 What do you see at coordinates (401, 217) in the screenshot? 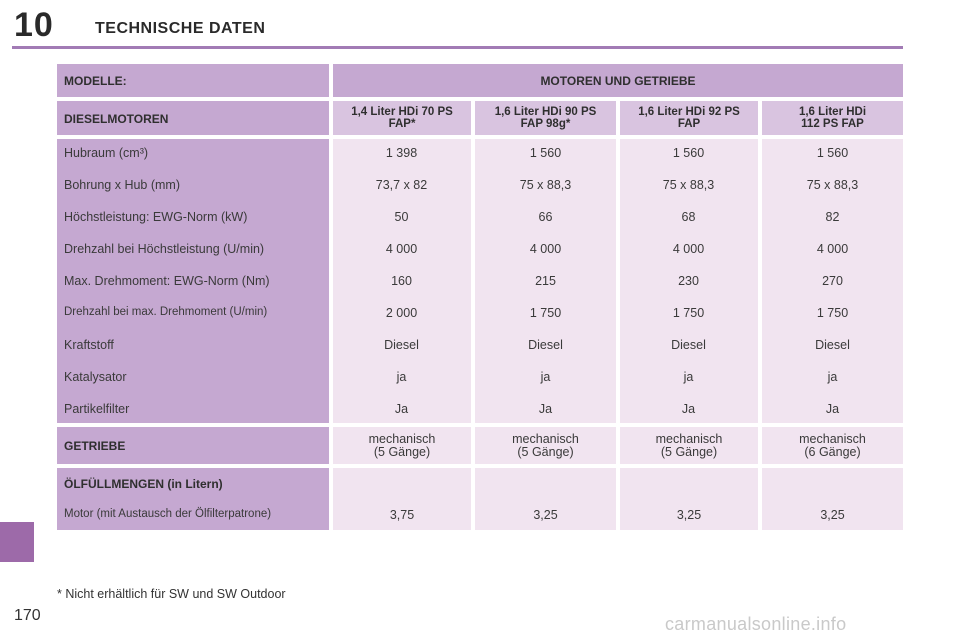
I see `spec-value: 50` at bounding box center [401, 217].